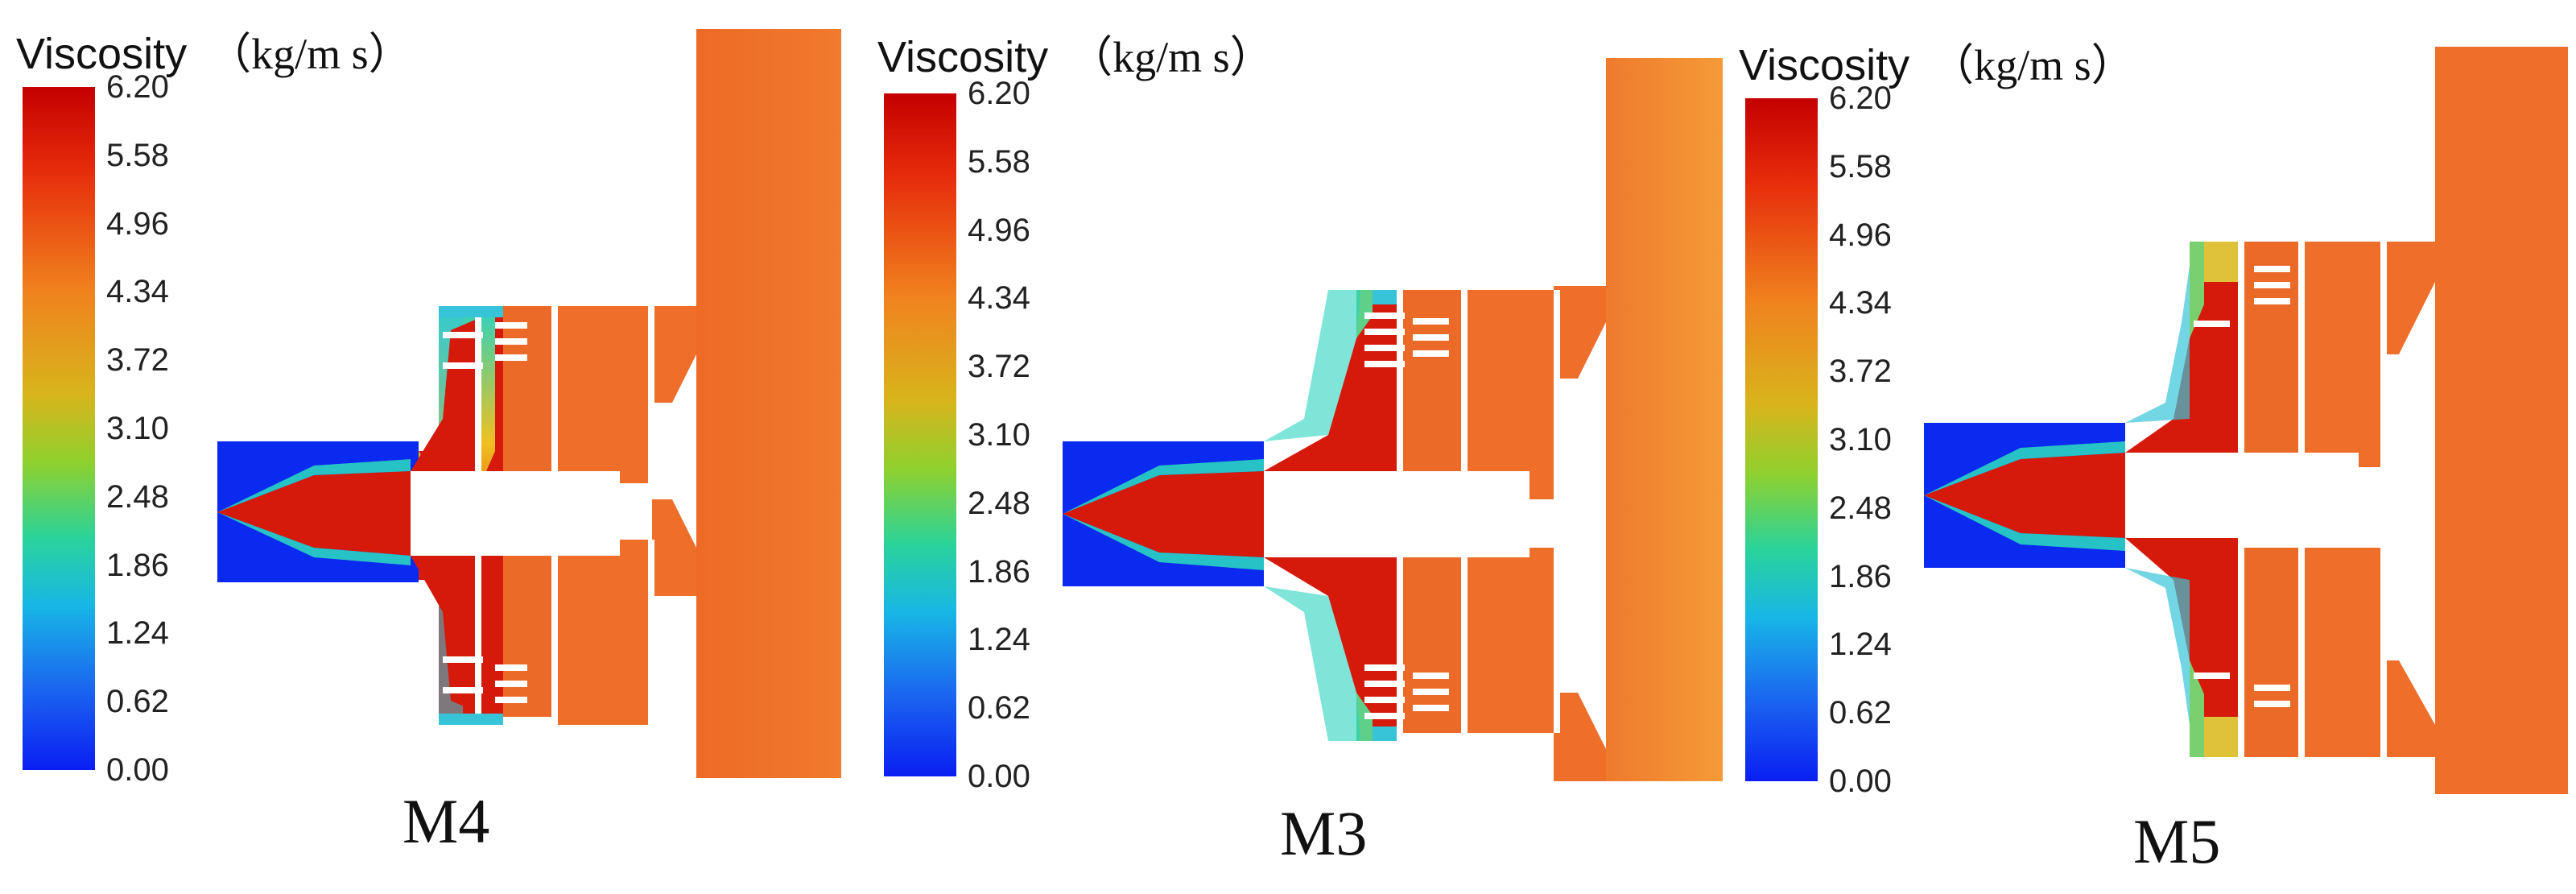 This screenshot has height=894, width=2576. Describe the element at coordinates (446, 821) in the screenshot. I see `model-label-m4: M4` at that location.